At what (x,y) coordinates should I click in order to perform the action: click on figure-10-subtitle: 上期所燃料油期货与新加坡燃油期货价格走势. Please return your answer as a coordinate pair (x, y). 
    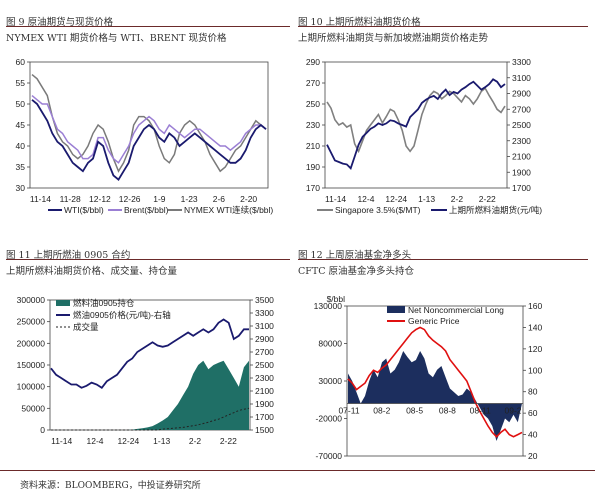
    Looking at the image, I should click on (393, 38).